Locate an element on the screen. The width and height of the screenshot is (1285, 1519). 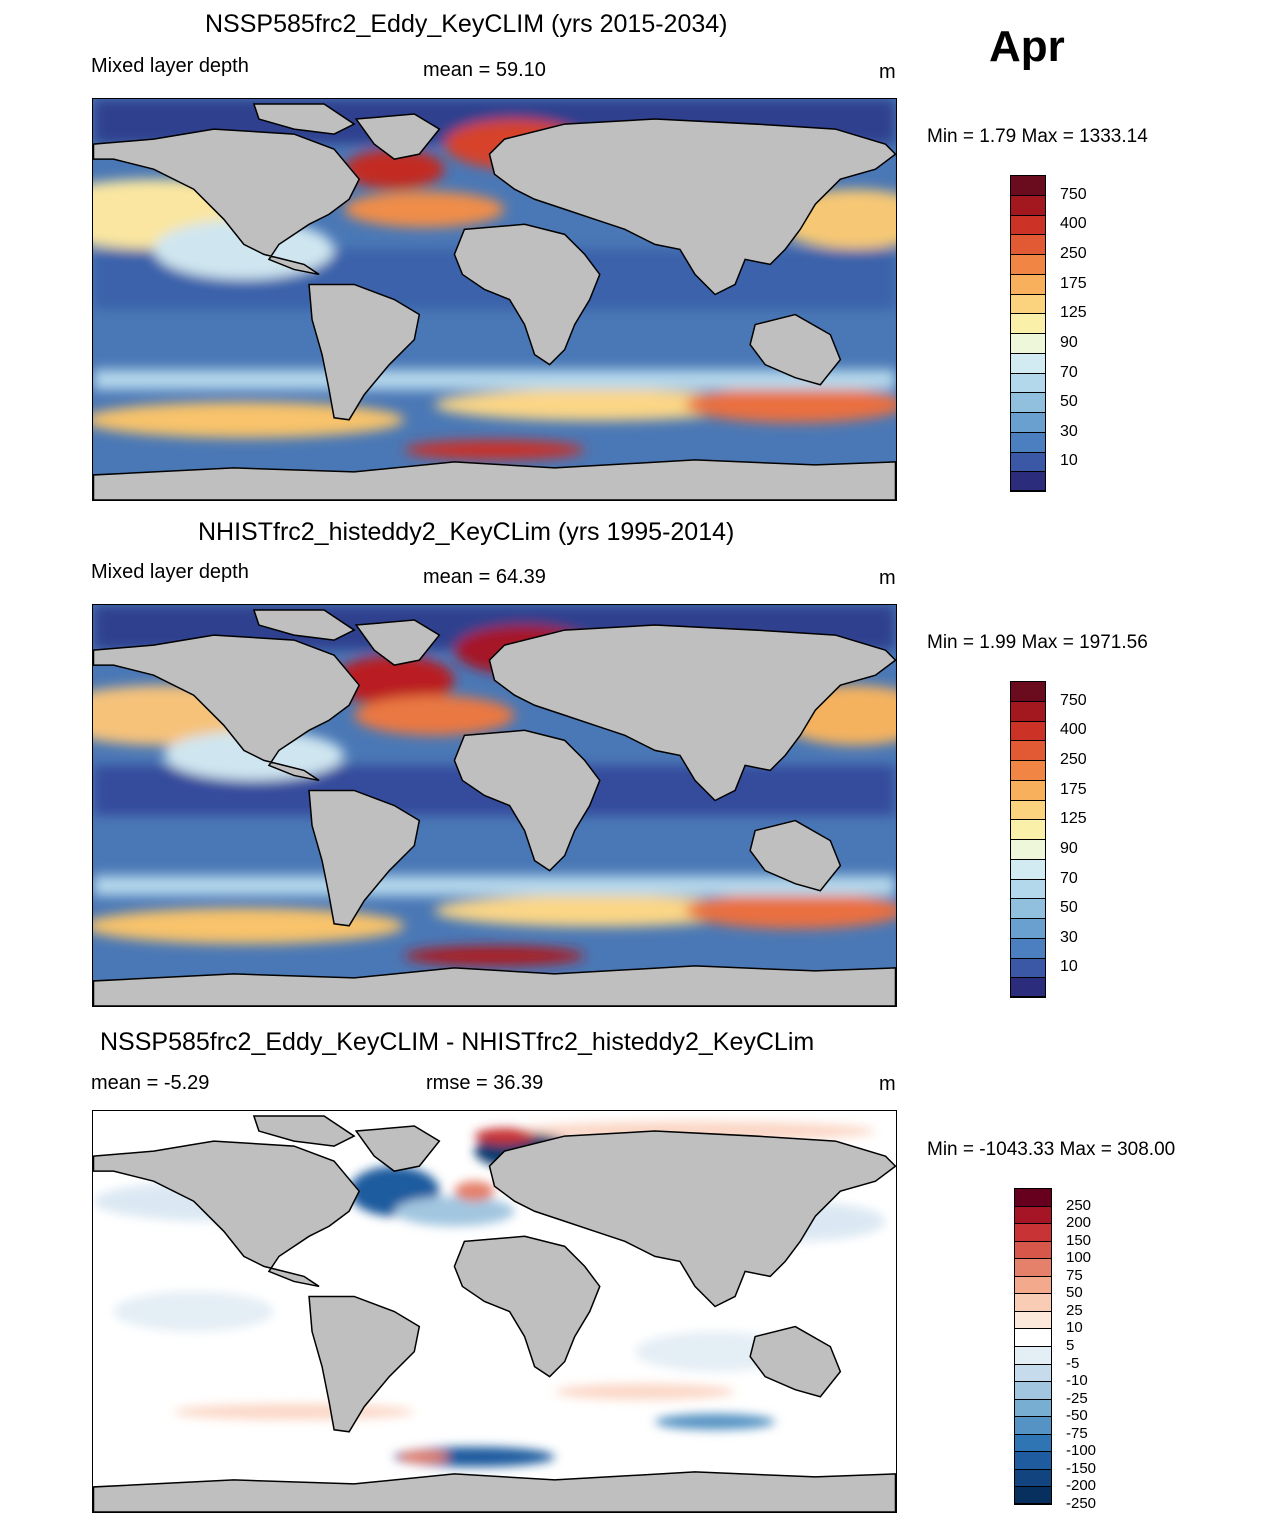
panel-1-title: NSSP585frc2_Eddy_KeyCLIM (yrs 2015-2034) is located at coordinates (466, 24).